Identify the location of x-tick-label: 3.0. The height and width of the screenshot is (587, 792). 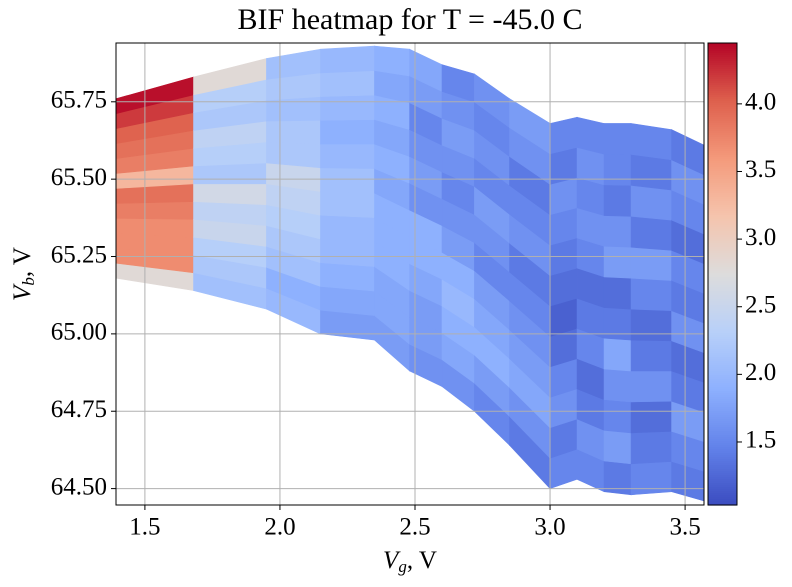
(549, 527).